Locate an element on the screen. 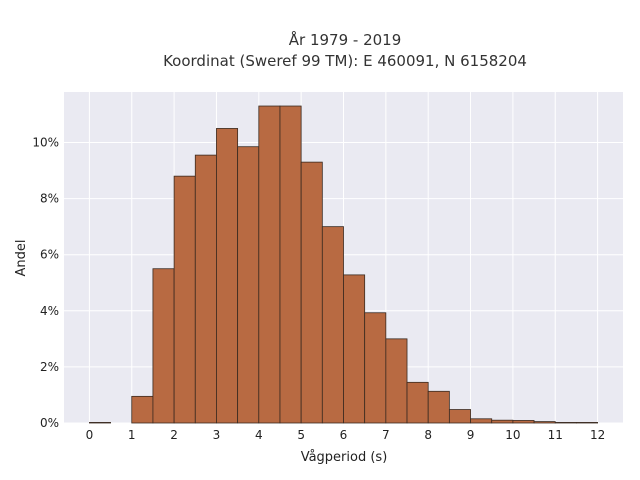  chart-title: År 1979 - 2019 is located at coordinates (345, 39).